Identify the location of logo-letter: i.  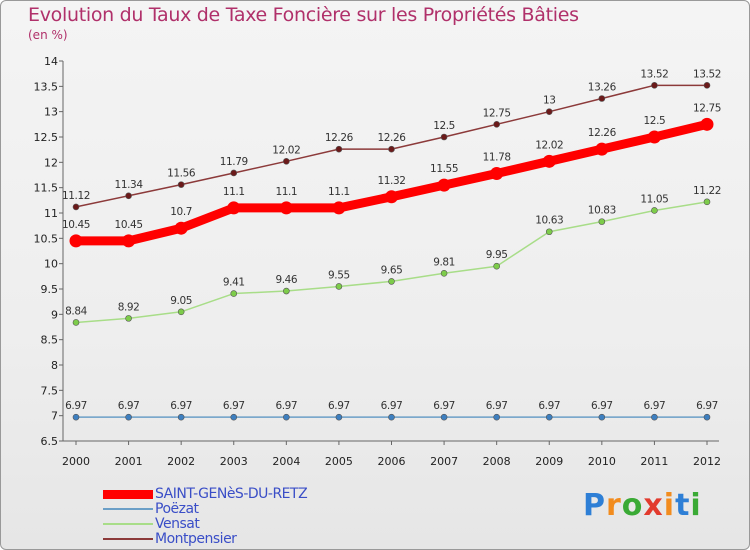
(669, 505).